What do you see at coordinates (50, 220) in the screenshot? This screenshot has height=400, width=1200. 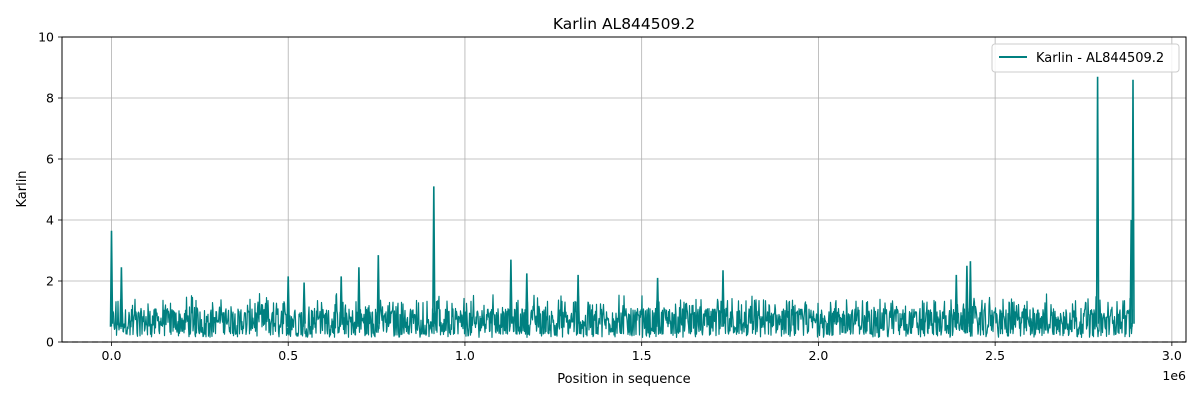 I see `y-tick-label: 4` at bounding box center [50, 220].